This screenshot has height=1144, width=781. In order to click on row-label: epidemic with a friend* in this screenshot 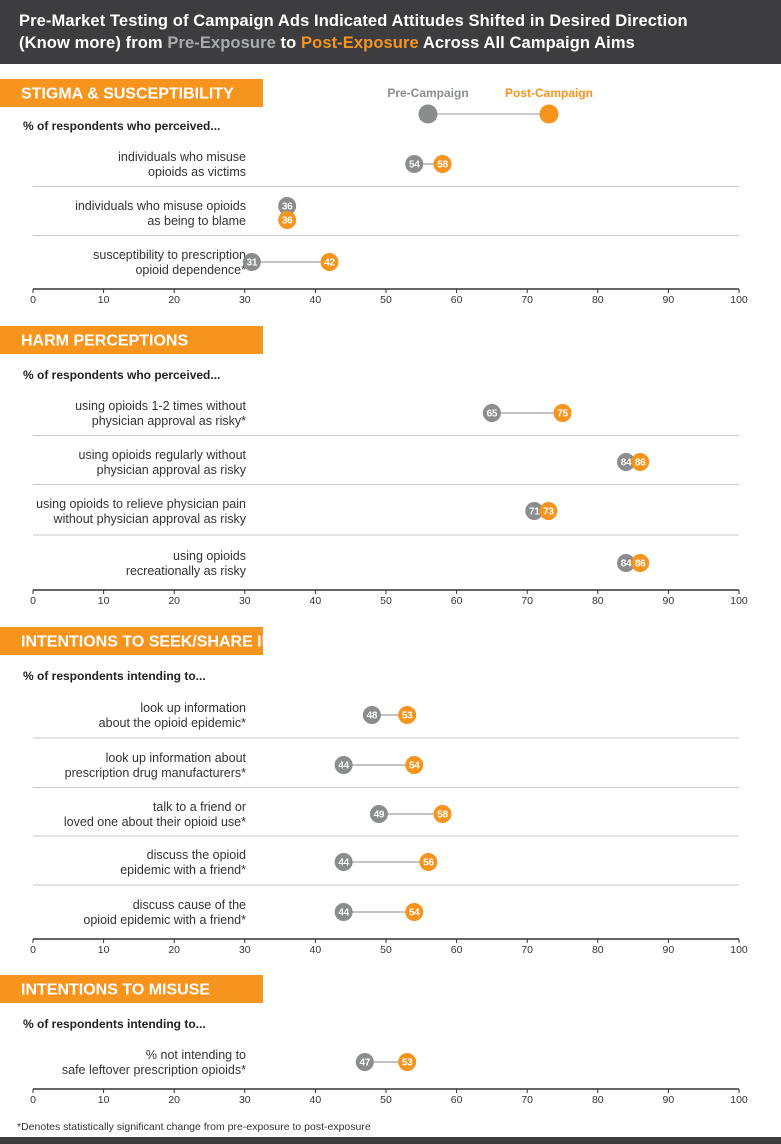, I will do `click(183, 870)`.